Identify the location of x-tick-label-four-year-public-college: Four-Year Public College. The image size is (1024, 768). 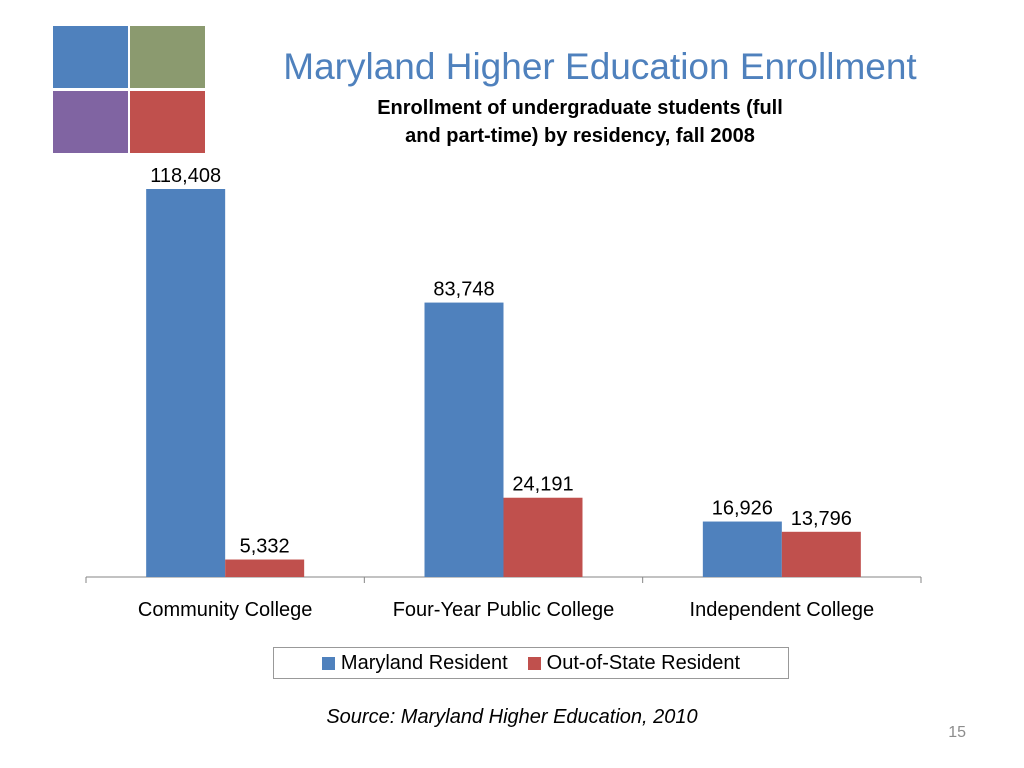
(504, 610).